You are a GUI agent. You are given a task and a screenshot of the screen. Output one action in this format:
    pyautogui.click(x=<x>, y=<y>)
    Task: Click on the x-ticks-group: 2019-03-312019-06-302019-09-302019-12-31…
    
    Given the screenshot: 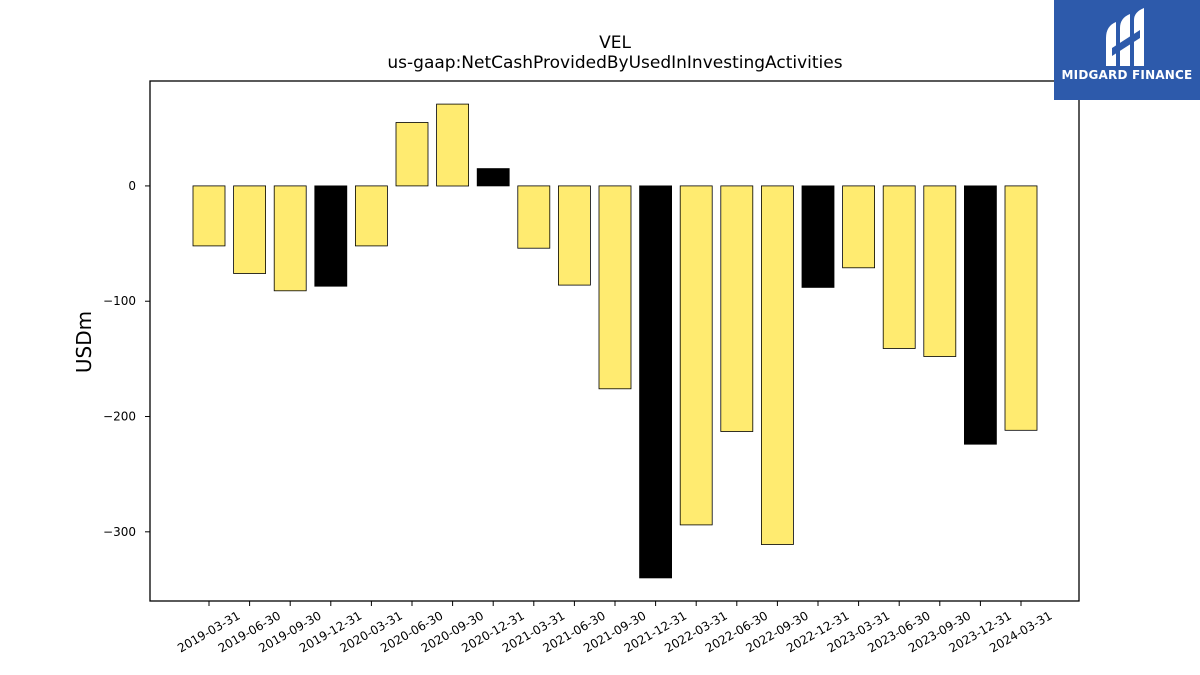 What is the action you would take?
    pyautogui.click(x=615, y=628)
    